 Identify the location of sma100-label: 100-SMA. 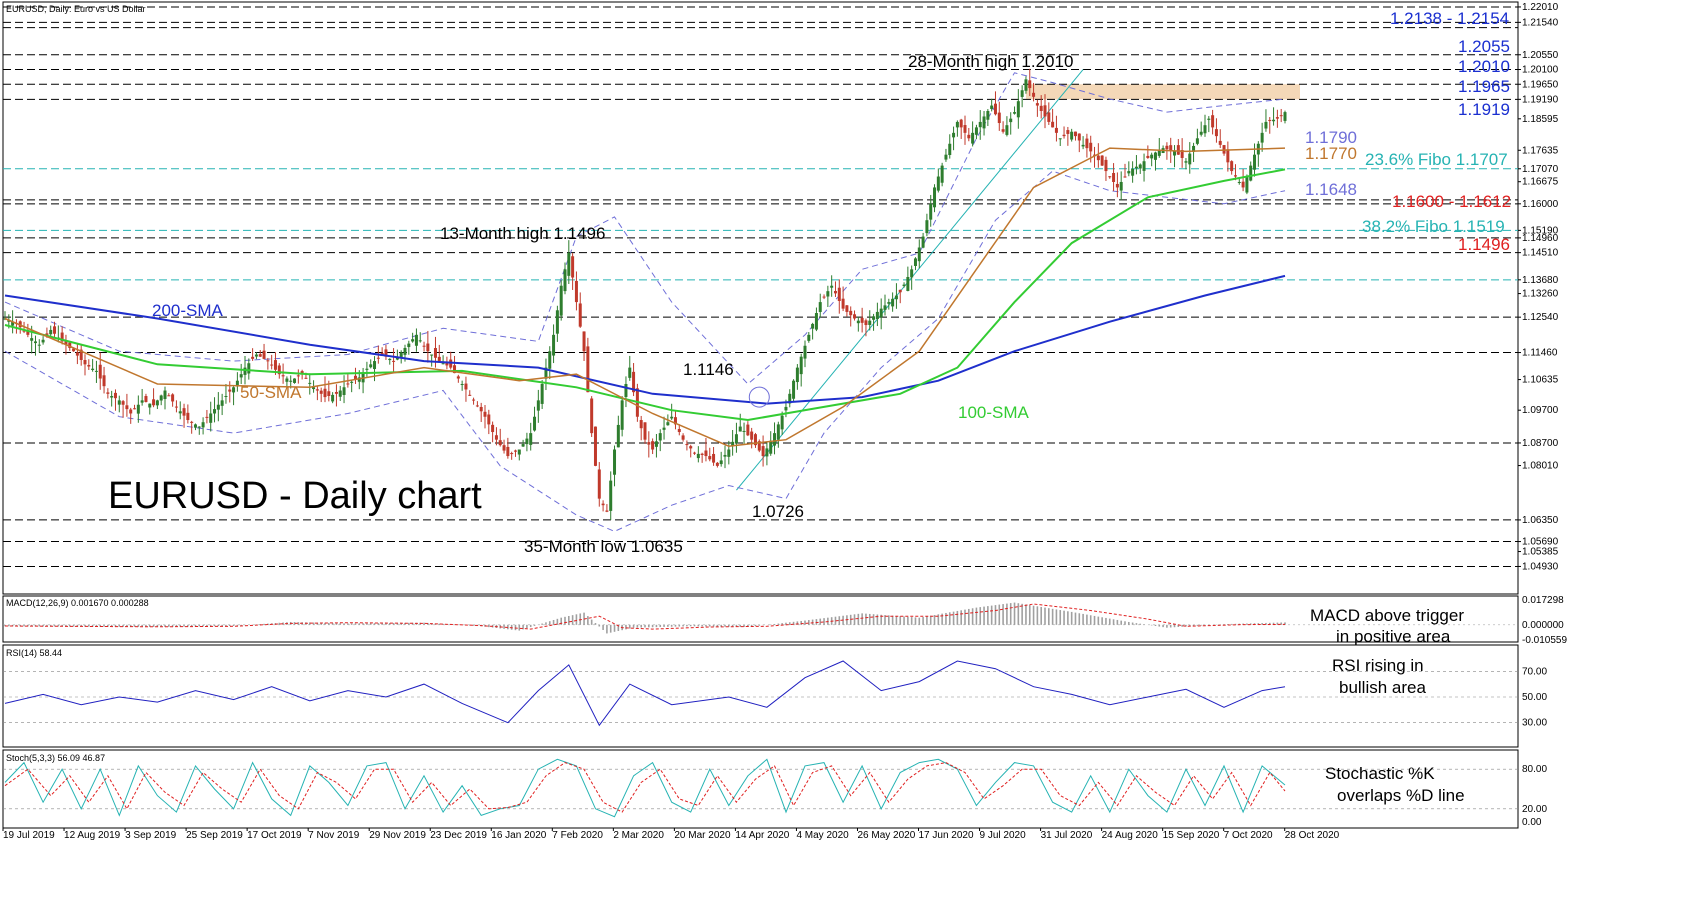
(994, 412).